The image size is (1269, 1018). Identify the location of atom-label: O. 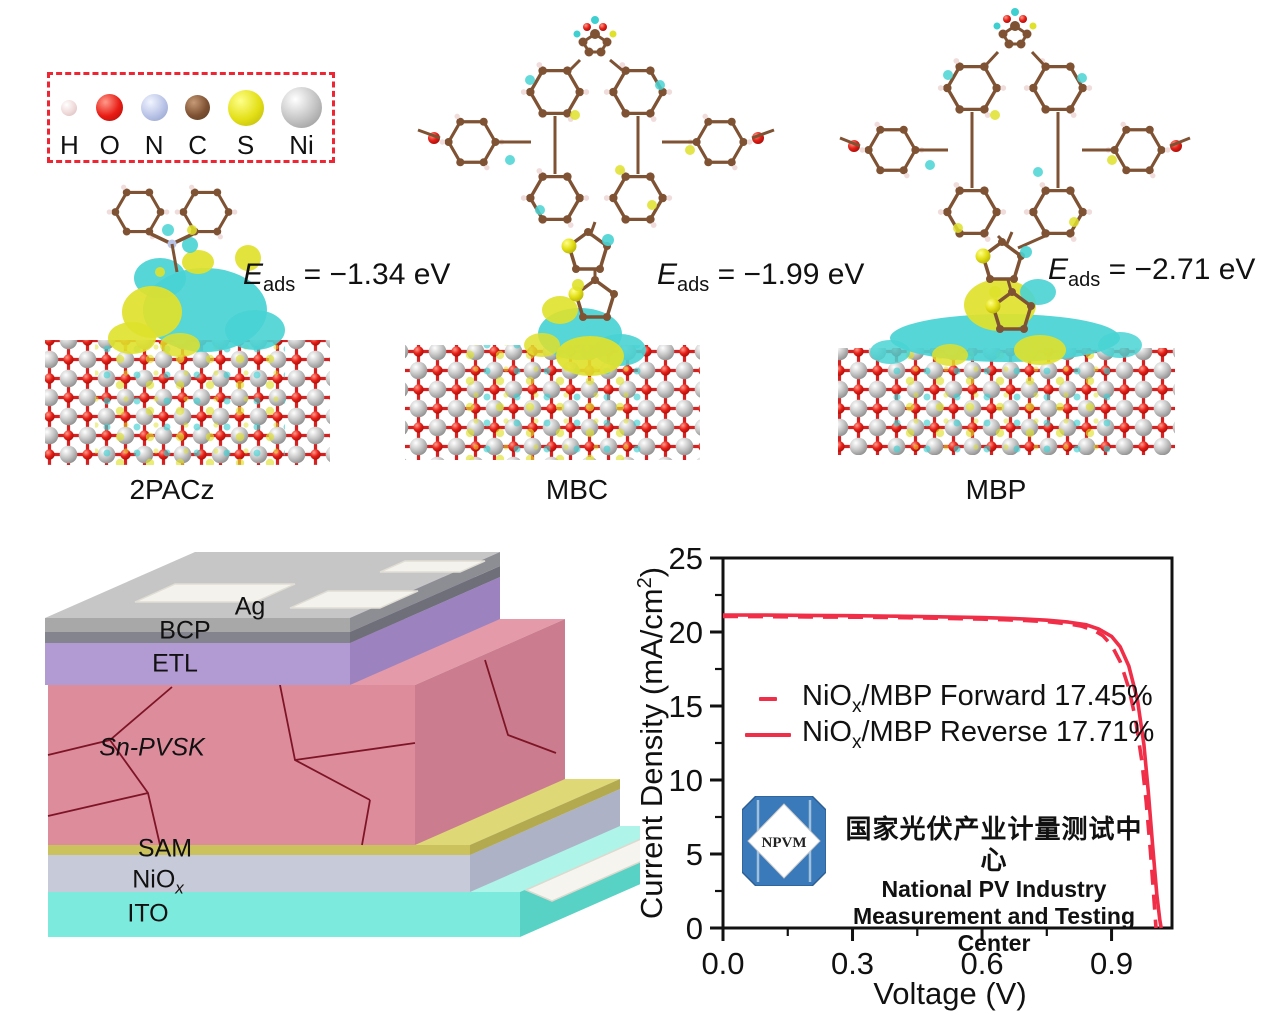
(109, 145).